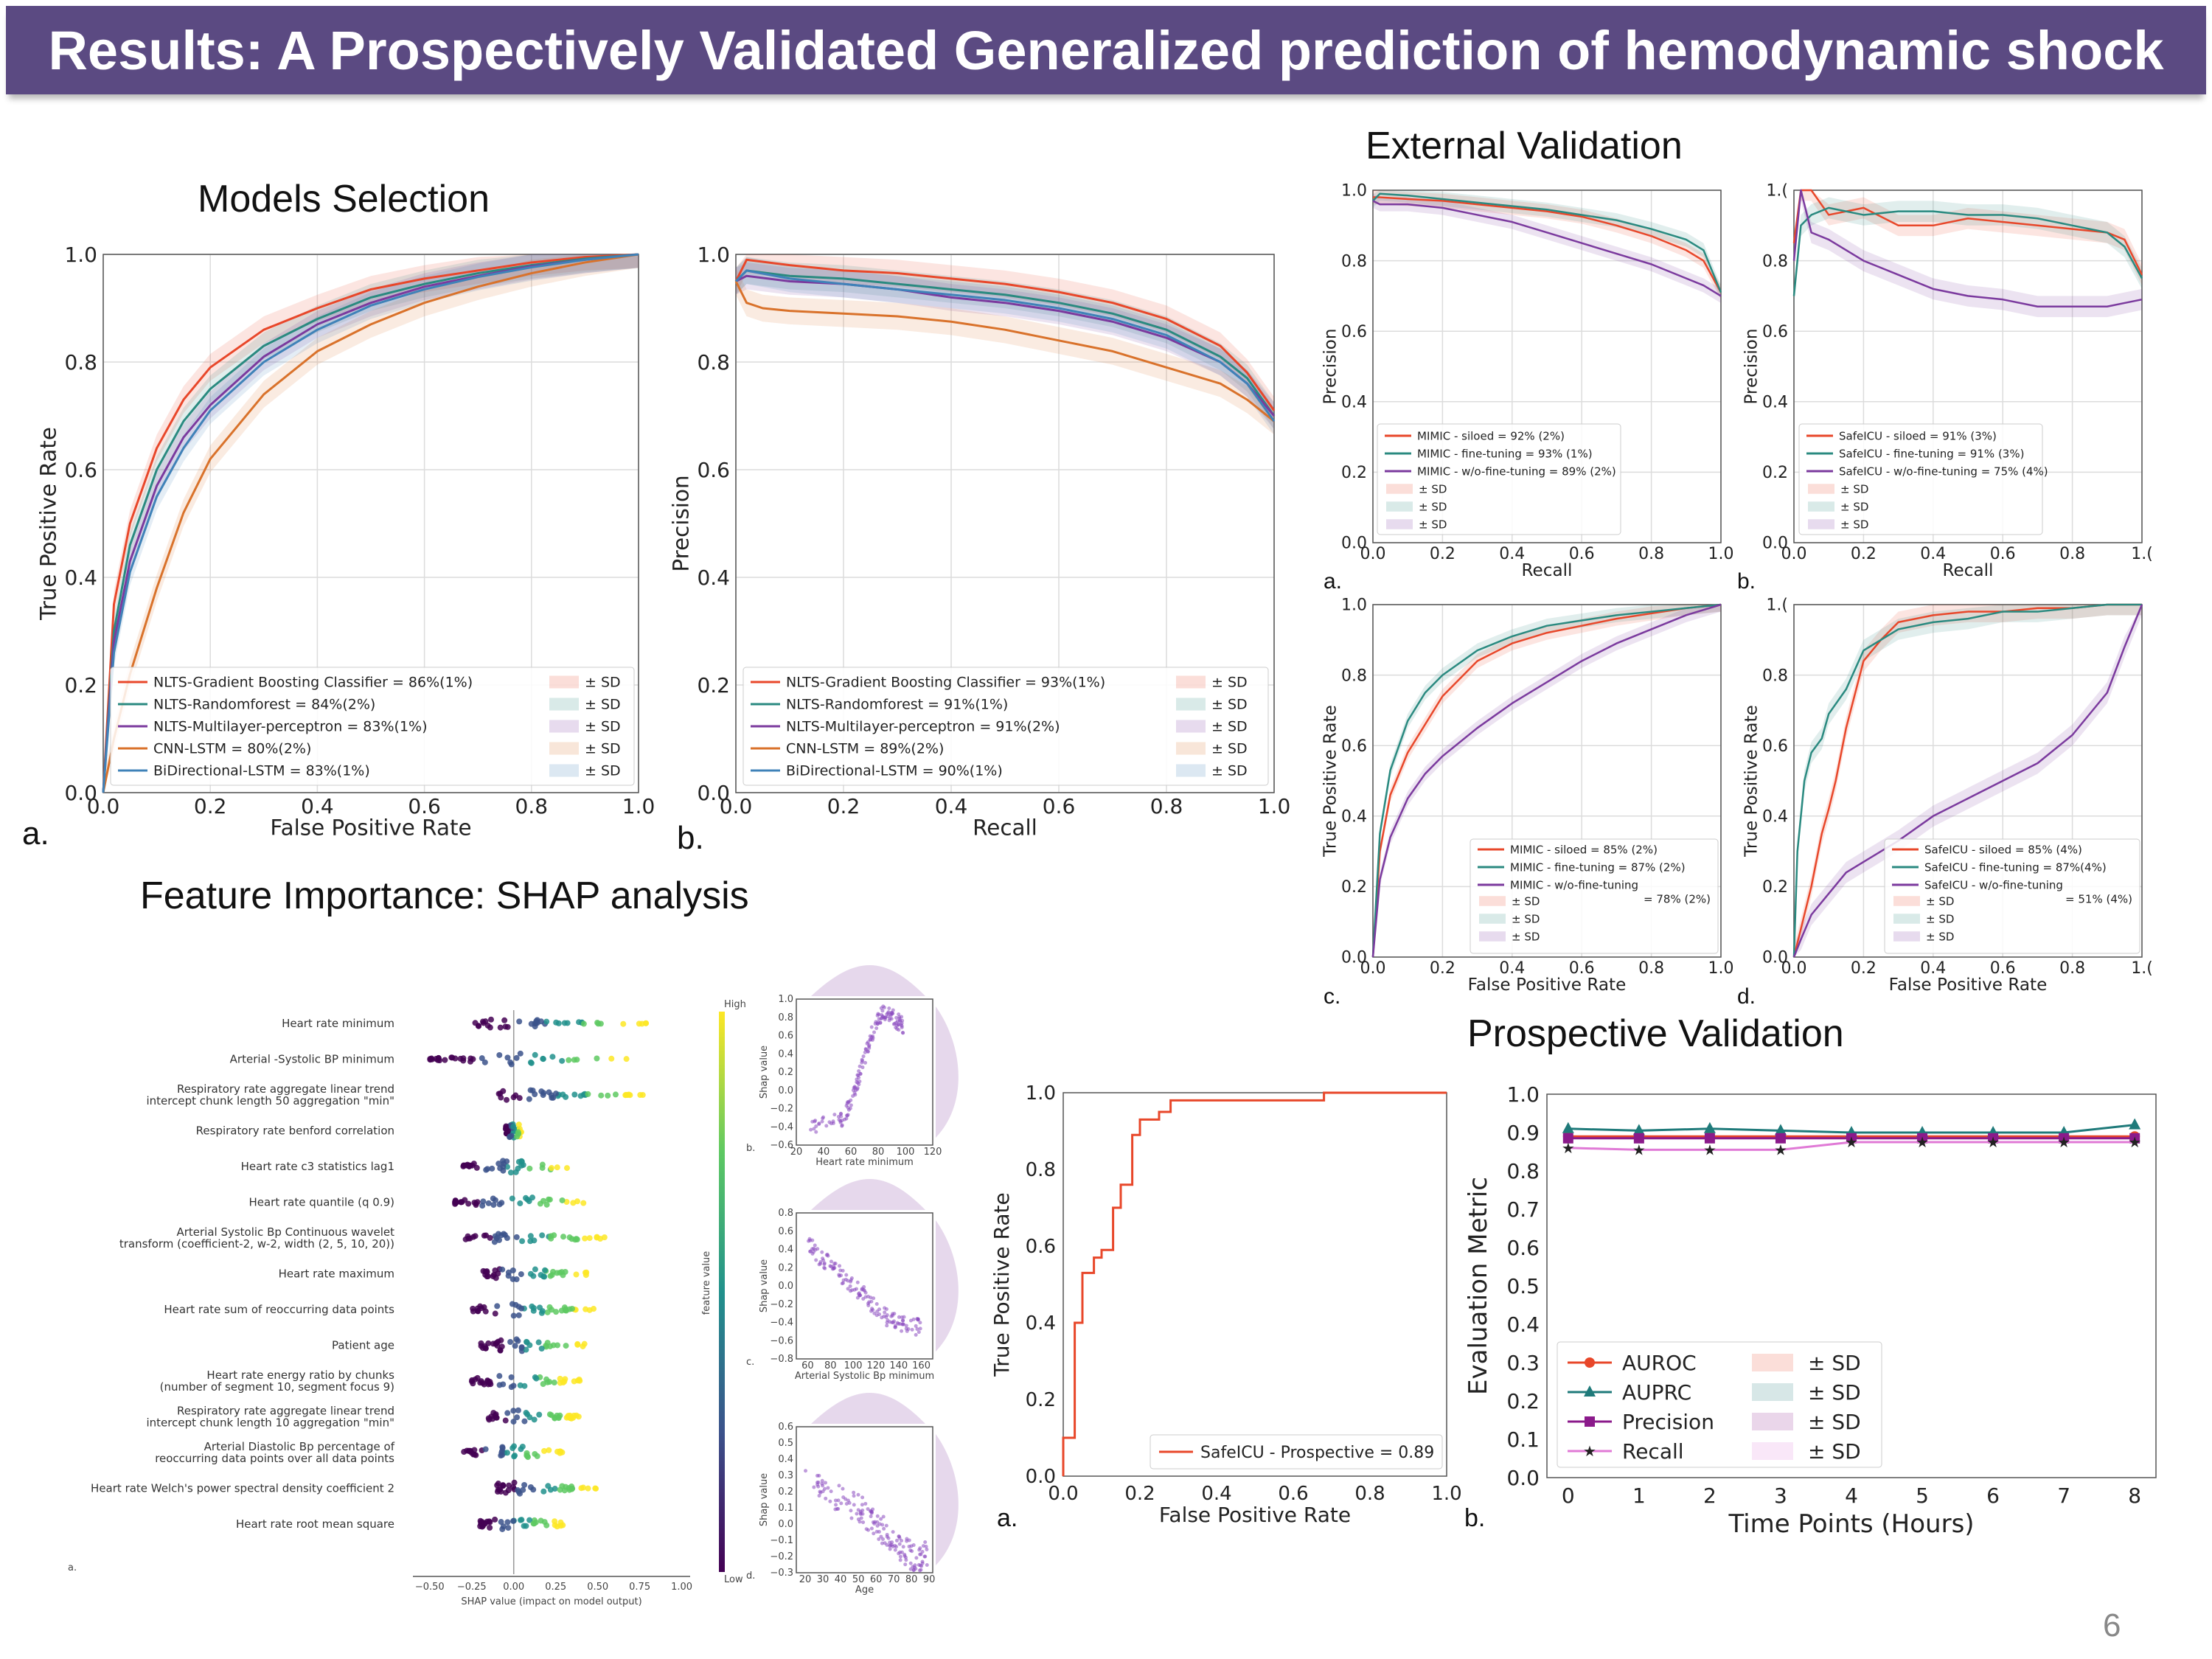 The height and width of the screenshot is (1659, 2212). Describe the element at coordinates (1659, 1363) in the screenshot. I see `legend-label: AUROC` at that location.